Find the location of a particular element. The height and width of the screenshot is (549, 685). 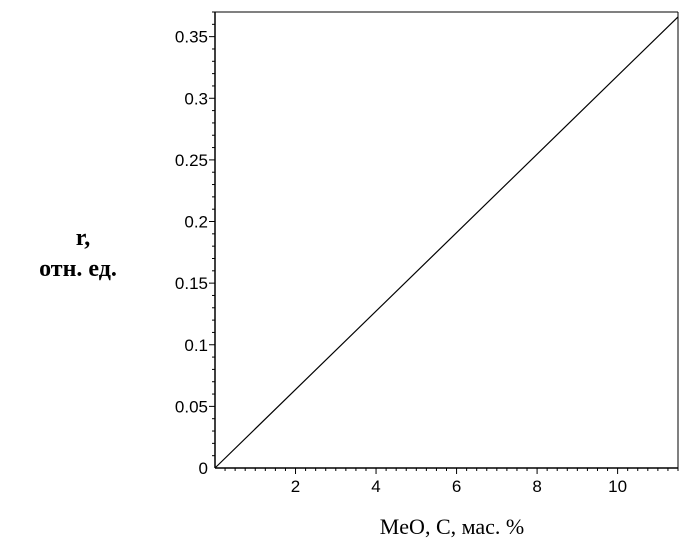

y-tick-label: 0.1 is located at coordinates (196, 345).